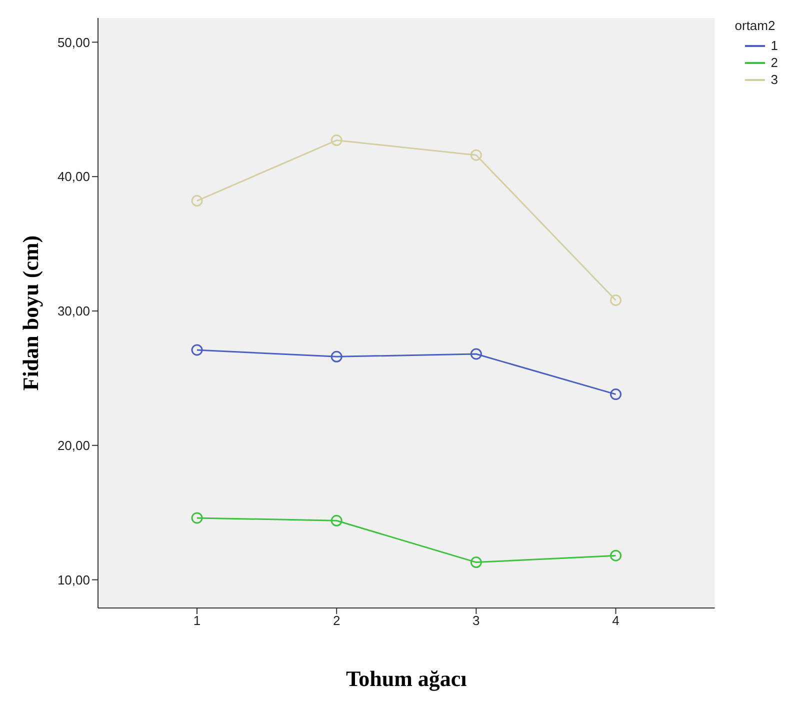  I want to click on y-tick-label: 30,00, so click(73, 311).